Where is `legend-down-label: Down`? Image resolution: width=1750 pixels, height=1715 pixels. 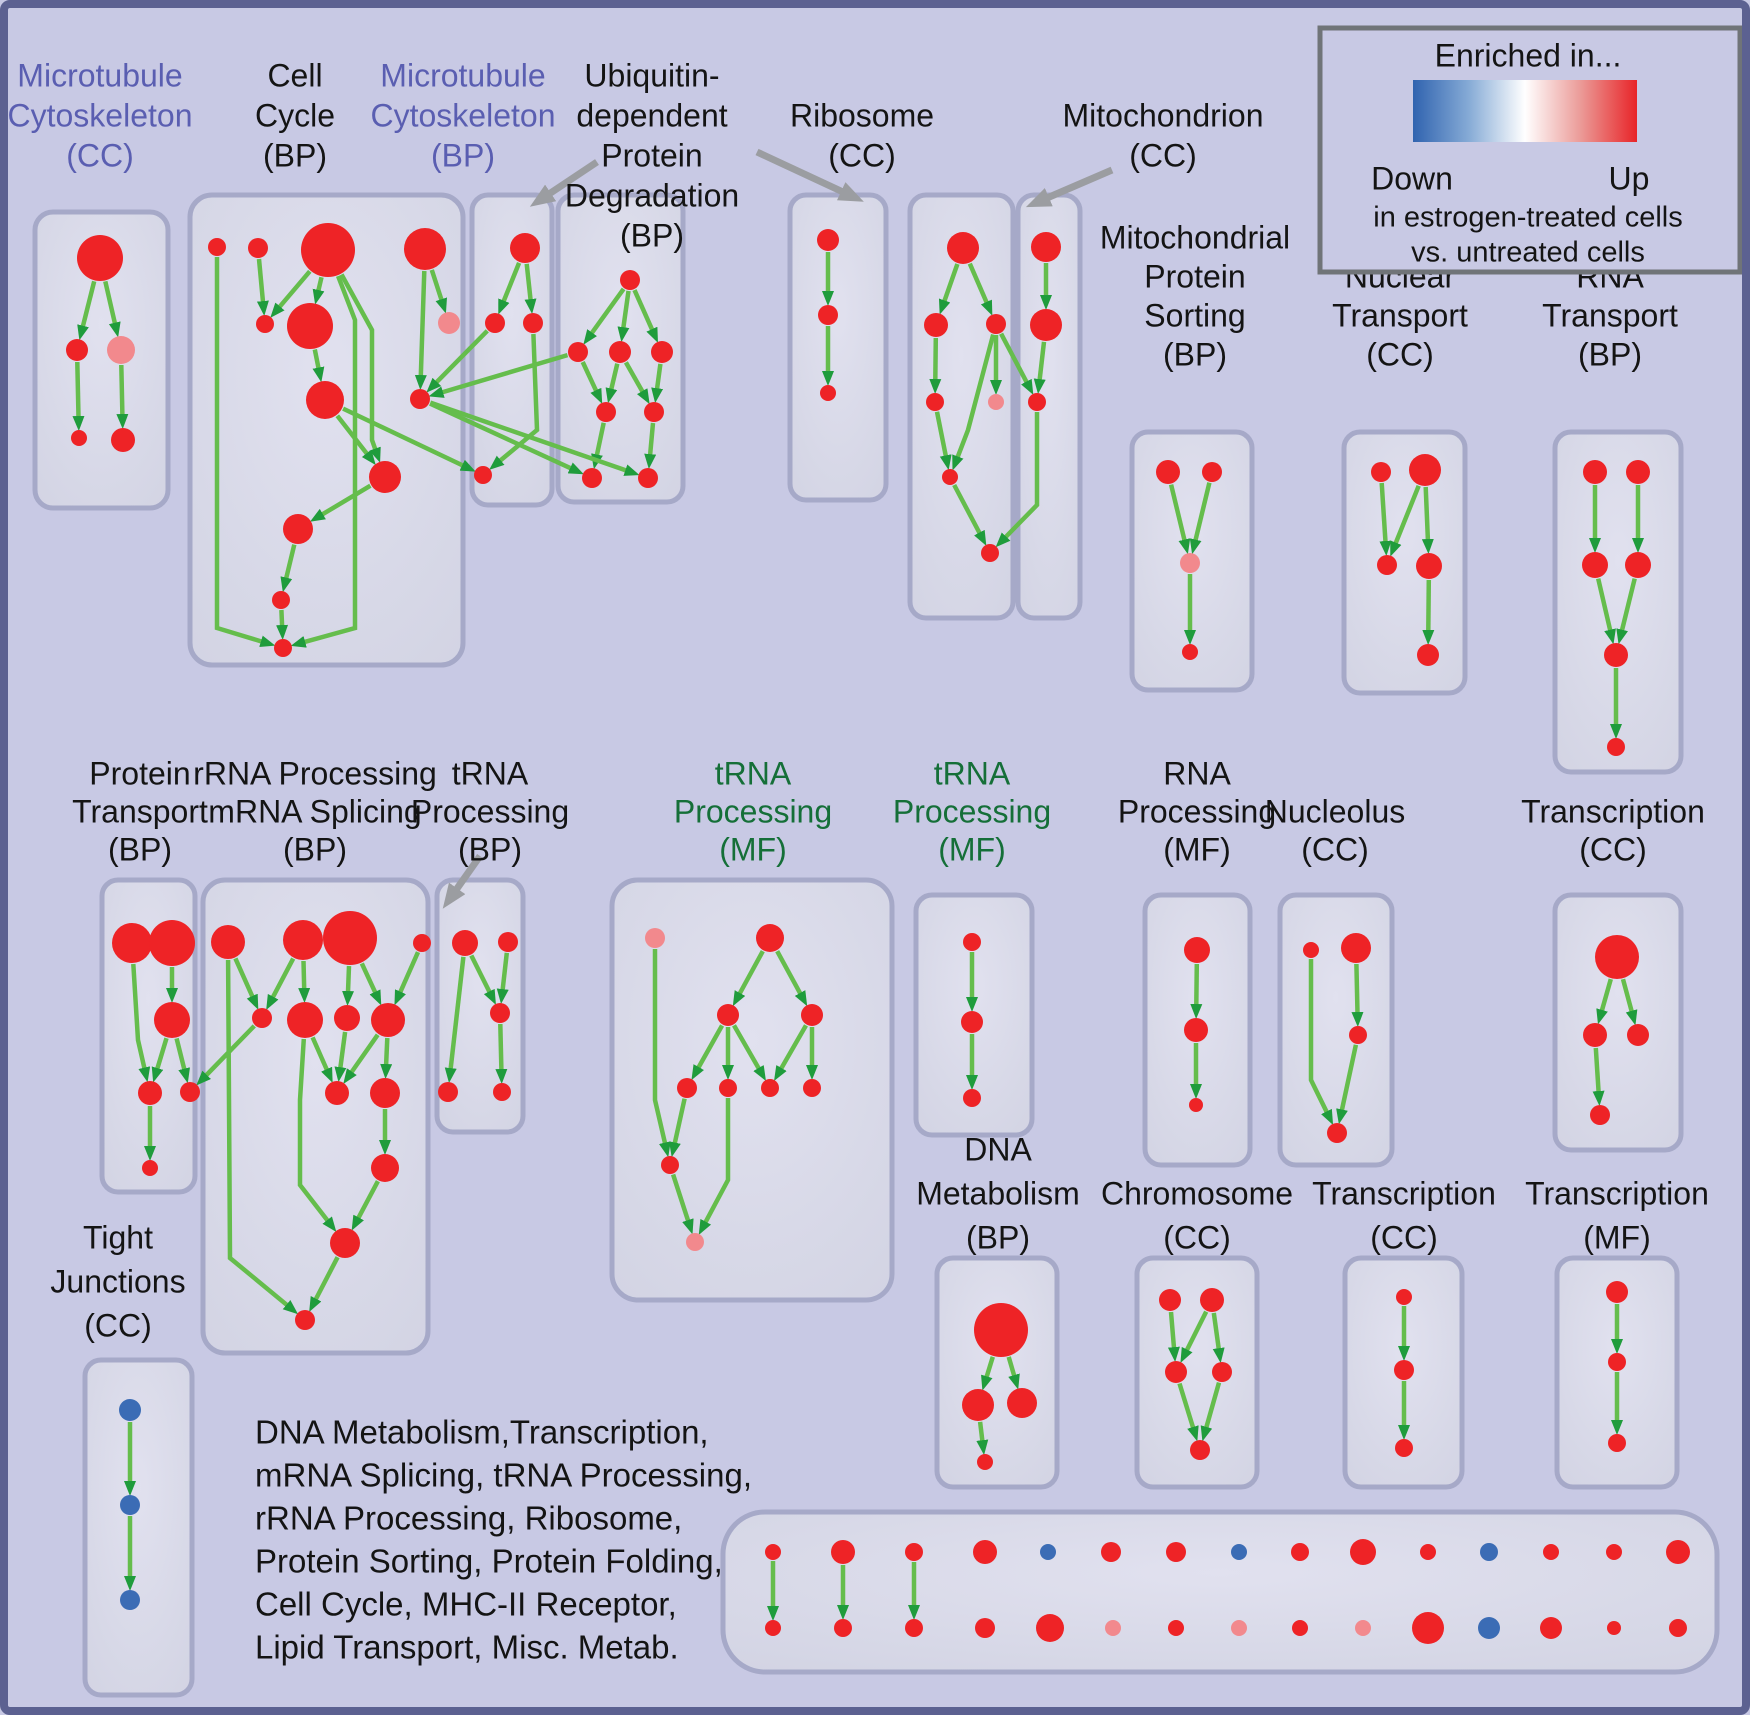
legend-down-label: Down is located at coordinates (1412, 178).